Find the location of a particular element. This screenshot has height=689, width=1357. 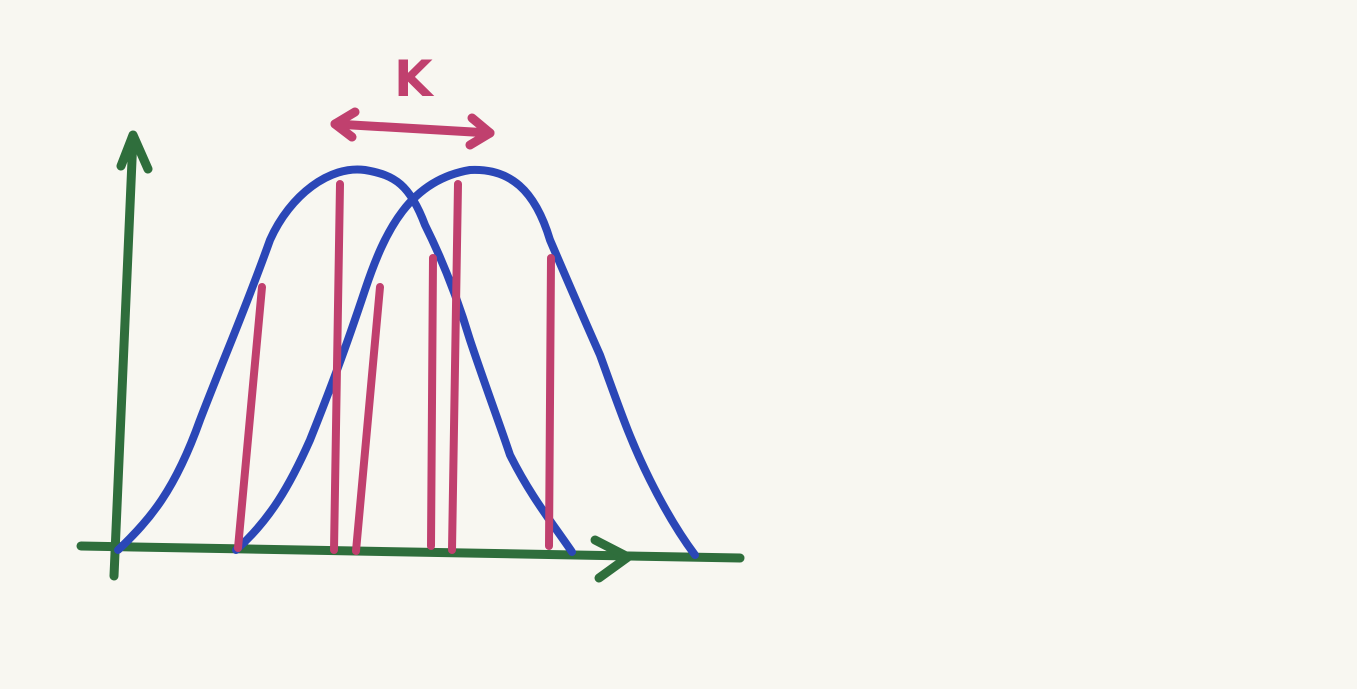

sample-markers is located at coordinates (394, 367).